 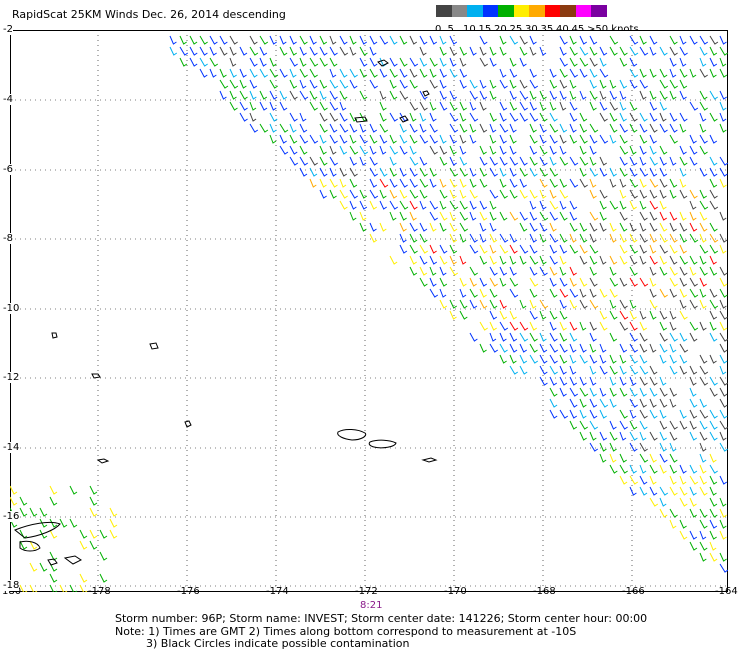 What do you see at coordinates (8, 29) in the screenshot?
I see `y-tick-label: -2` at bounding box center [8, 29].